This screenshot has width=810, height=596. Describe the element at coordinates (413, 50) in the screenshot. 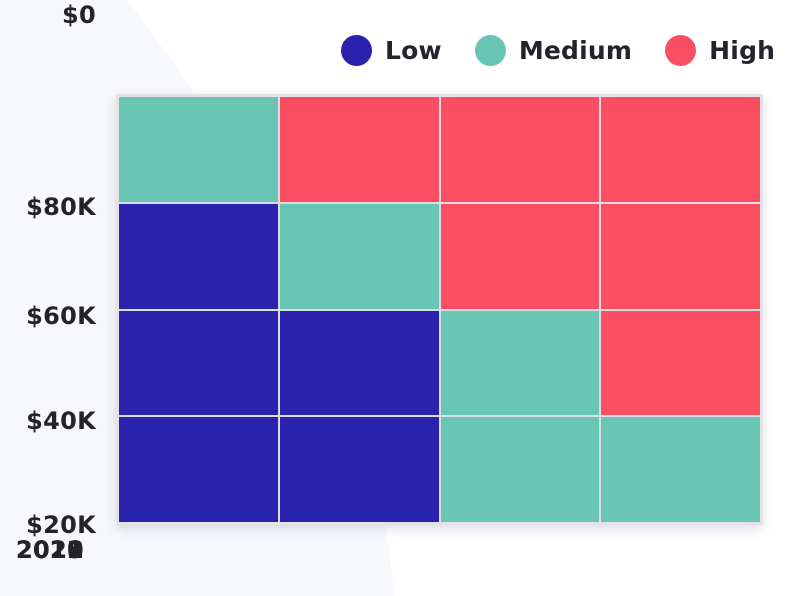

I see `legend-label: Low` at that location.